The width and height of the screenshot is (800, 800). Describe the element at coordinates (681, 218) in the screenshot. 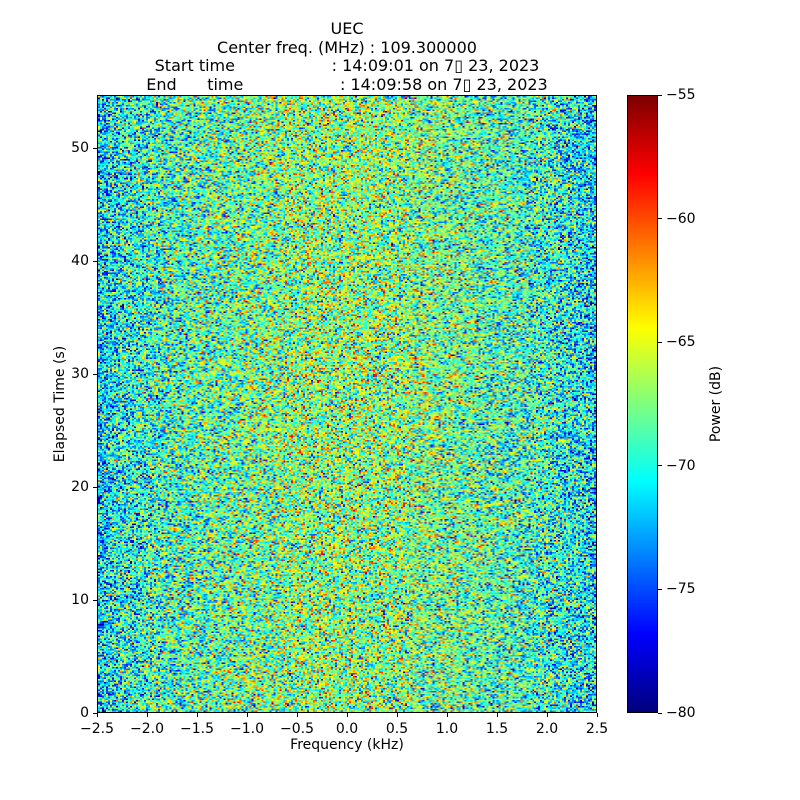

I see `colorbar-tick-label: −60` at that location.